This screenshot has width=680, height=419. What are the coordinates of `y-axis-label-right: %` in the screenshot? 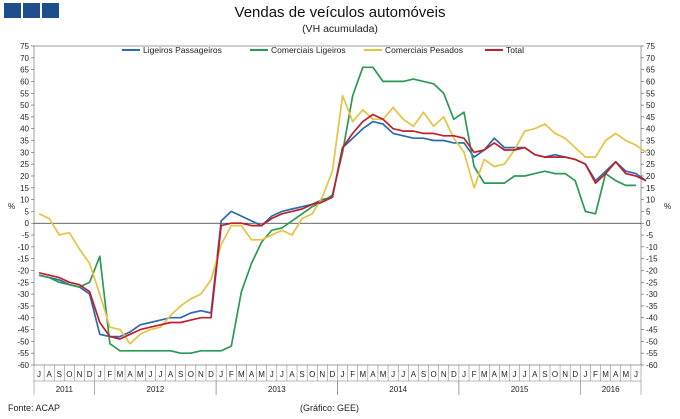 It's located at (667, 206).